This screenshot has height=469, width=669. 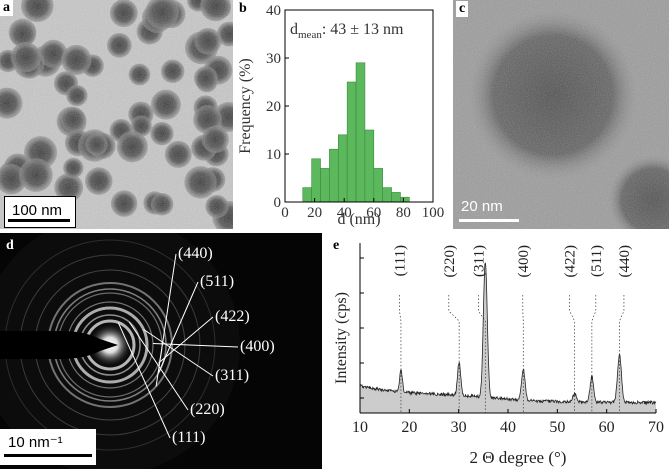 What do you see at coordinates (479, 261) in the screenshot?
I see `peak-label: (311)` at bounding box center [479, 261].